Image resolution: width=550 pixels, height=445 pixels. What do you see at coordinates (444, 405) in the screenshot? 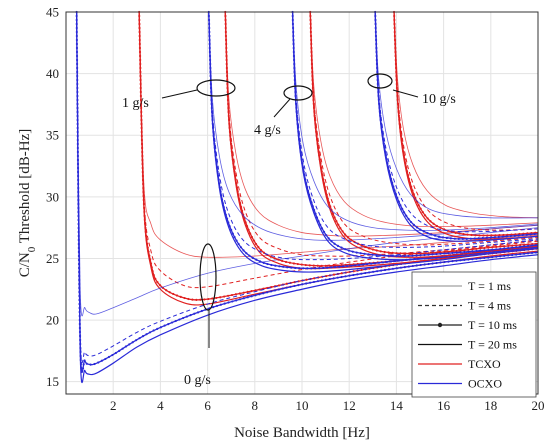
I see `x-tick-label: 16` at bounding box center [444, 405].